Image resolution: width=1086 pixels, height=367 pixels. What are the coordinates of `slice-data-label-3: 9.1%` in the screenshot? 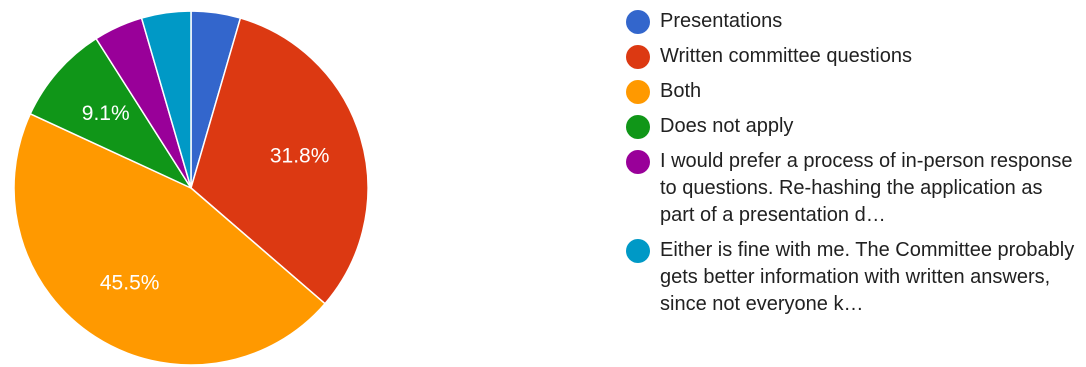 It's located at (106, 113).